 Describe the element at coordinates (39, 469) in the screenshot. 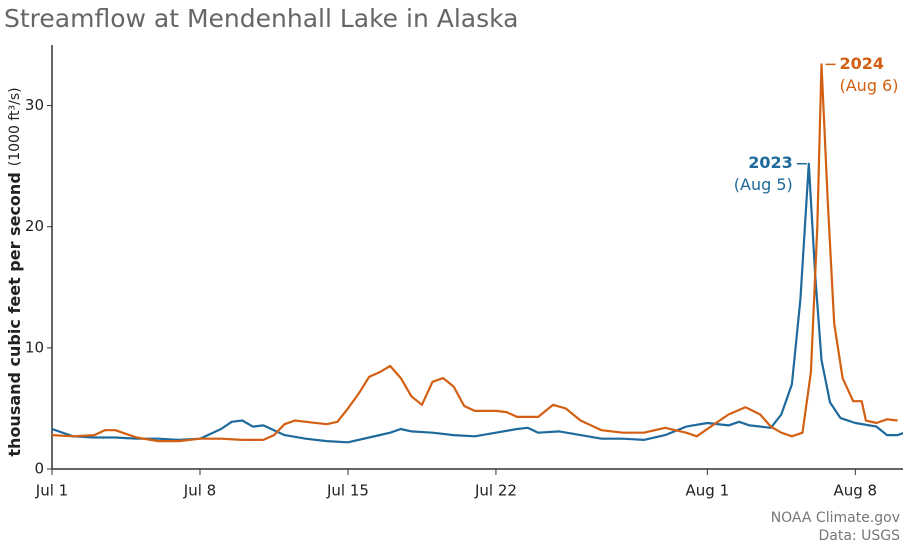

I see `y-tick-label: 0` at that location.